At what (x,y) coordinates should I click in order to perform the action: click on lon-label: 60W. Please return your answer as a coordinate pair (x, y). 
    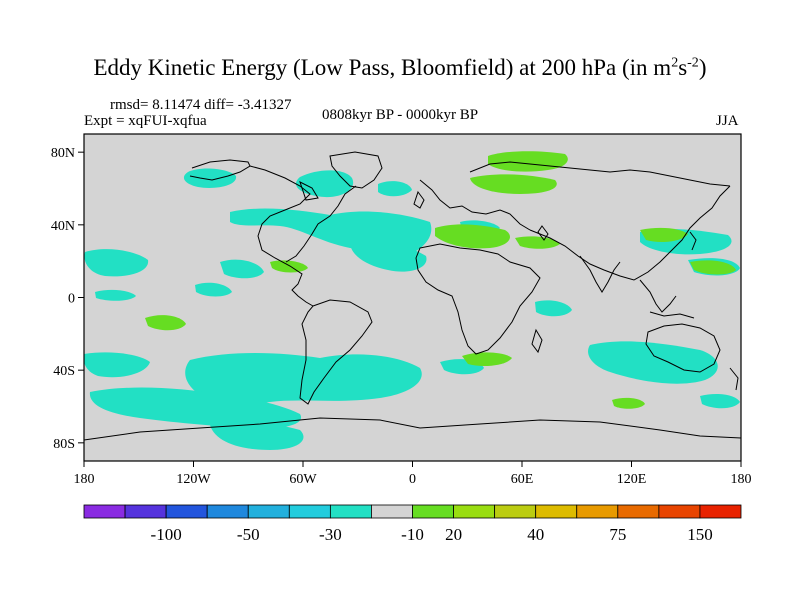
    Looking at the image, I should click on (303, 479).